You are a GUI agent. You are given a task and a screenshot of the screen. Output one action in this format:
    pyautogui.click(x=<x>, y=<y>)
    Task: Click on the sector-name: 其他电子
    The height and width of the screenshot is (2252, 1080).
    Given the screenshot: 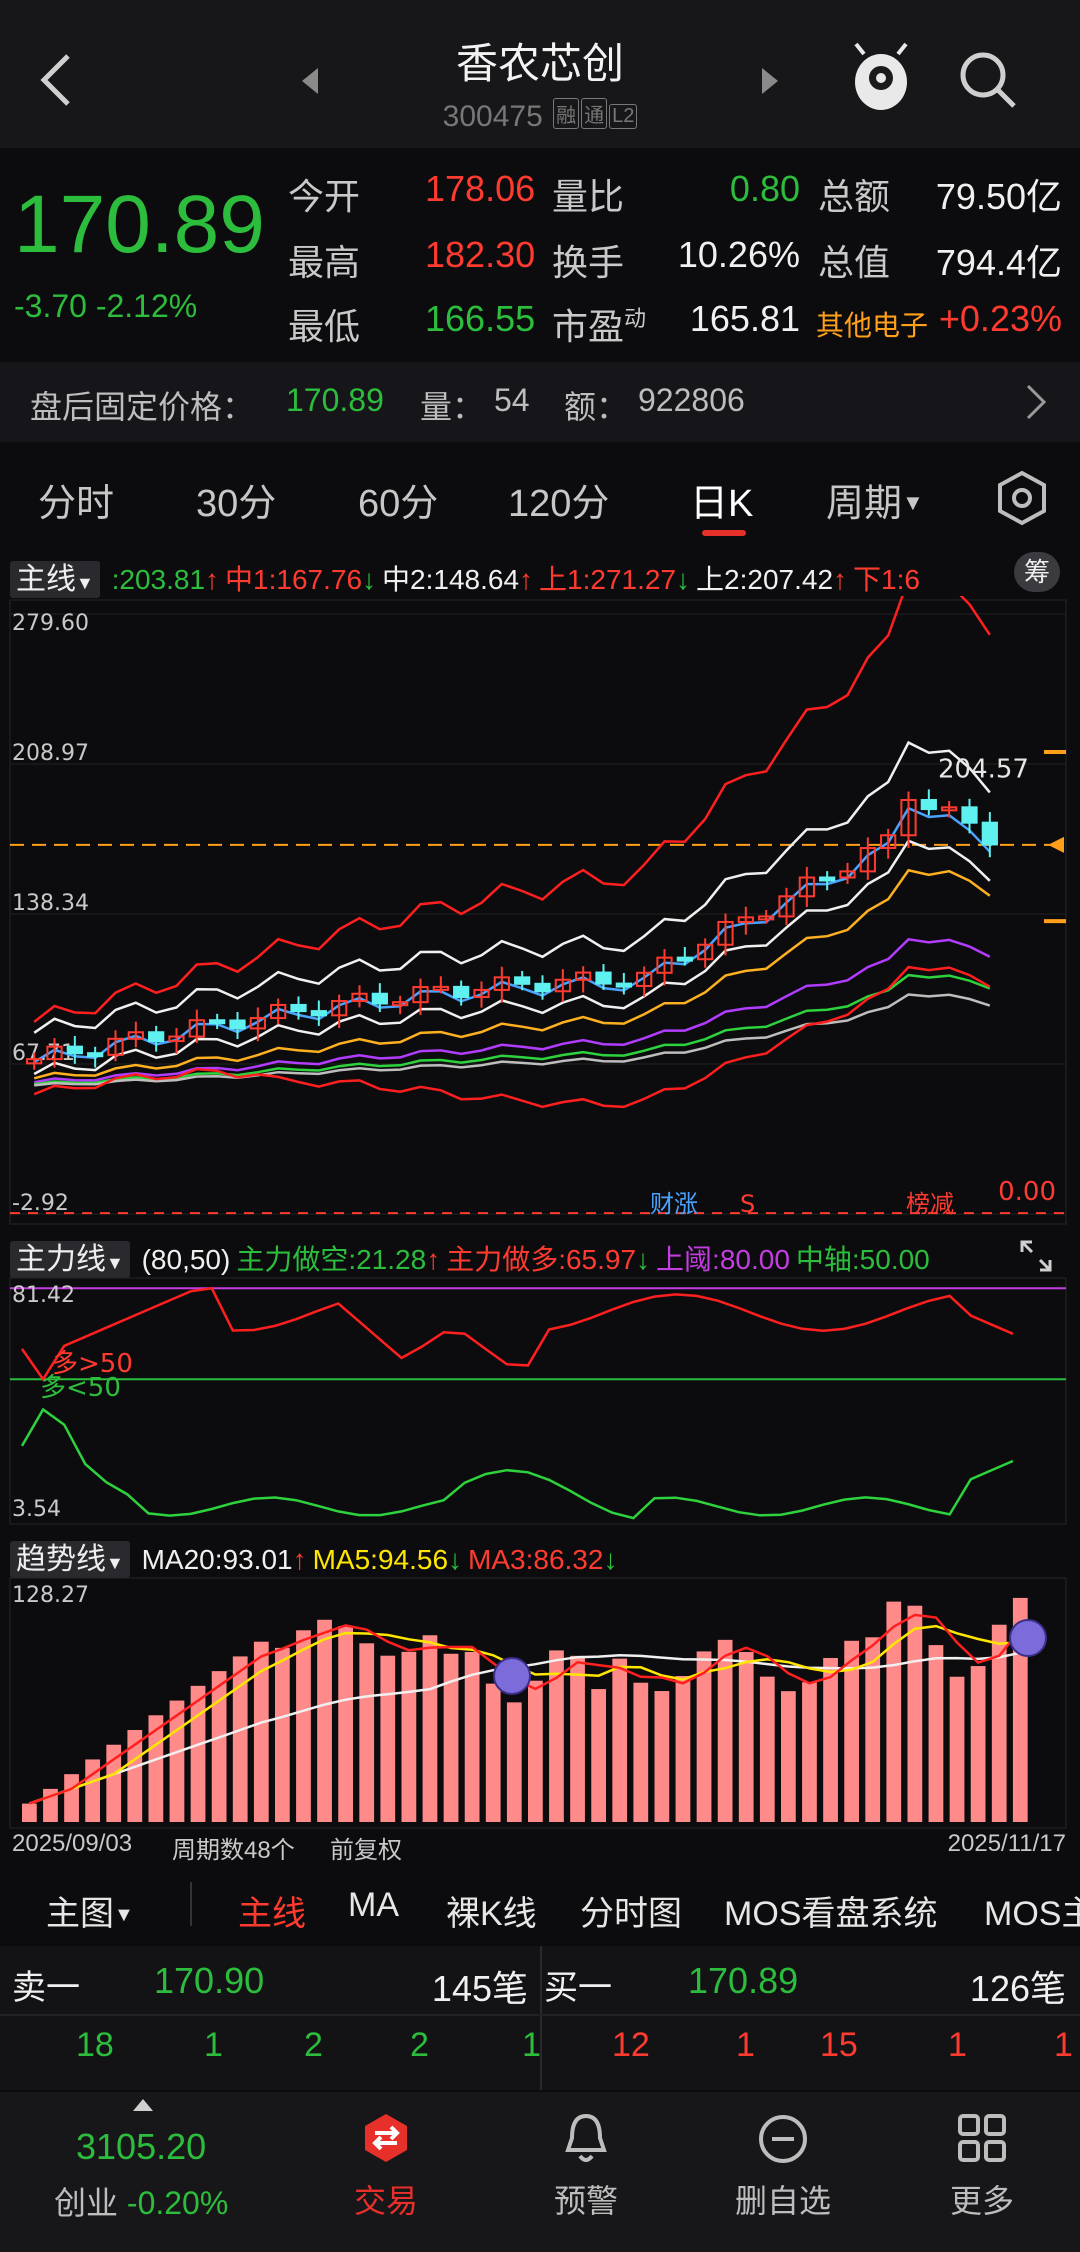 What is the action you would take?
    pyautogui.click(x=872, y=325)
    